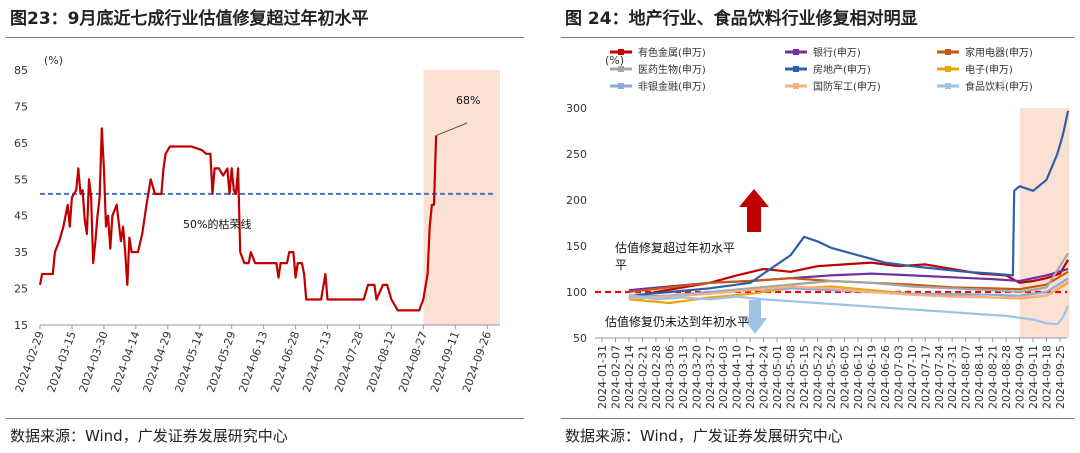 The width and height of the screenshot is (1080, 453). What do you see at coordinates (696, 377) in the screenshot?
I see `x-tick-label: 2024-03-20` at bounding box center [696, 377].